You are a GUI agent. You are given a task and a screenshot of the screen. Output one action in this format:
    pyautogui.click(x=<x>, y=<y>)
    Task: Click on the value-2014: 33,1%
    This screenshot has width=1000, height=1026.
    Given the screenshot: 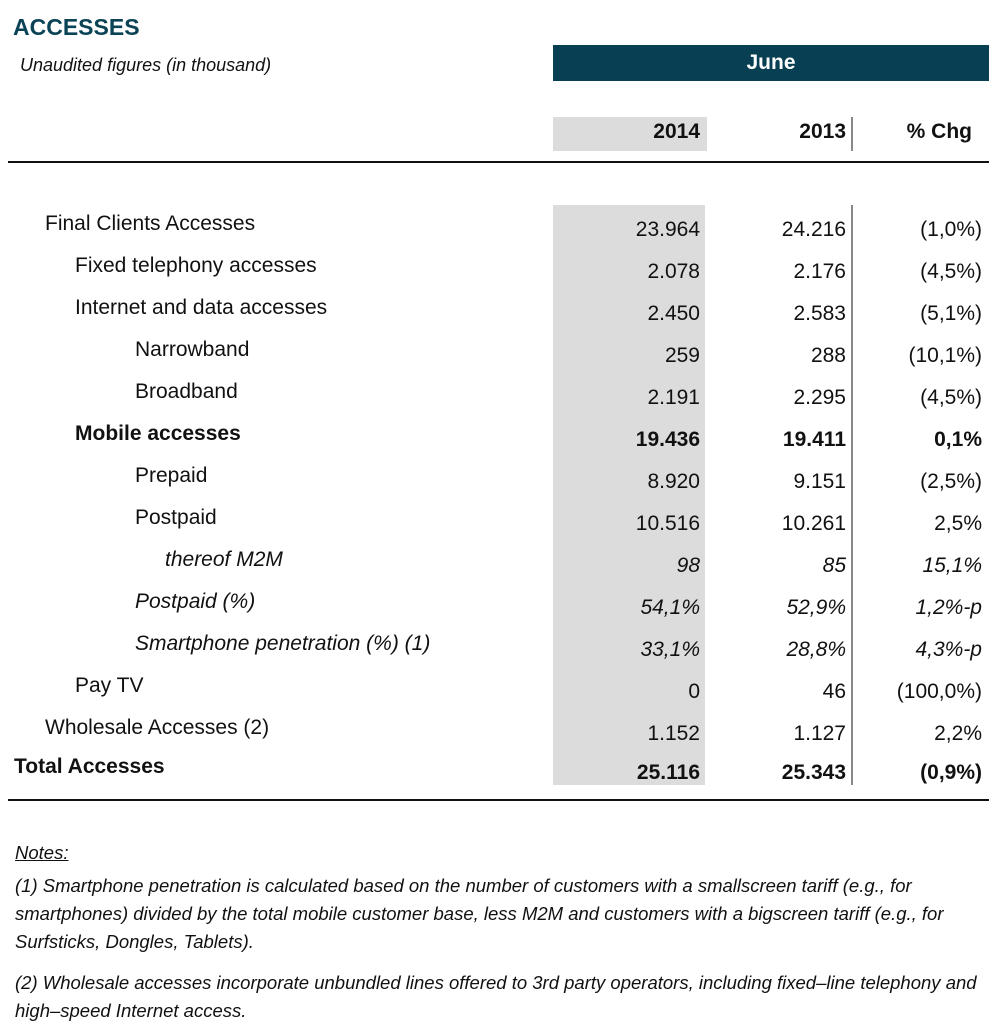 What is the action you would take?
    pyautogui.click(x=670, y=649)
    